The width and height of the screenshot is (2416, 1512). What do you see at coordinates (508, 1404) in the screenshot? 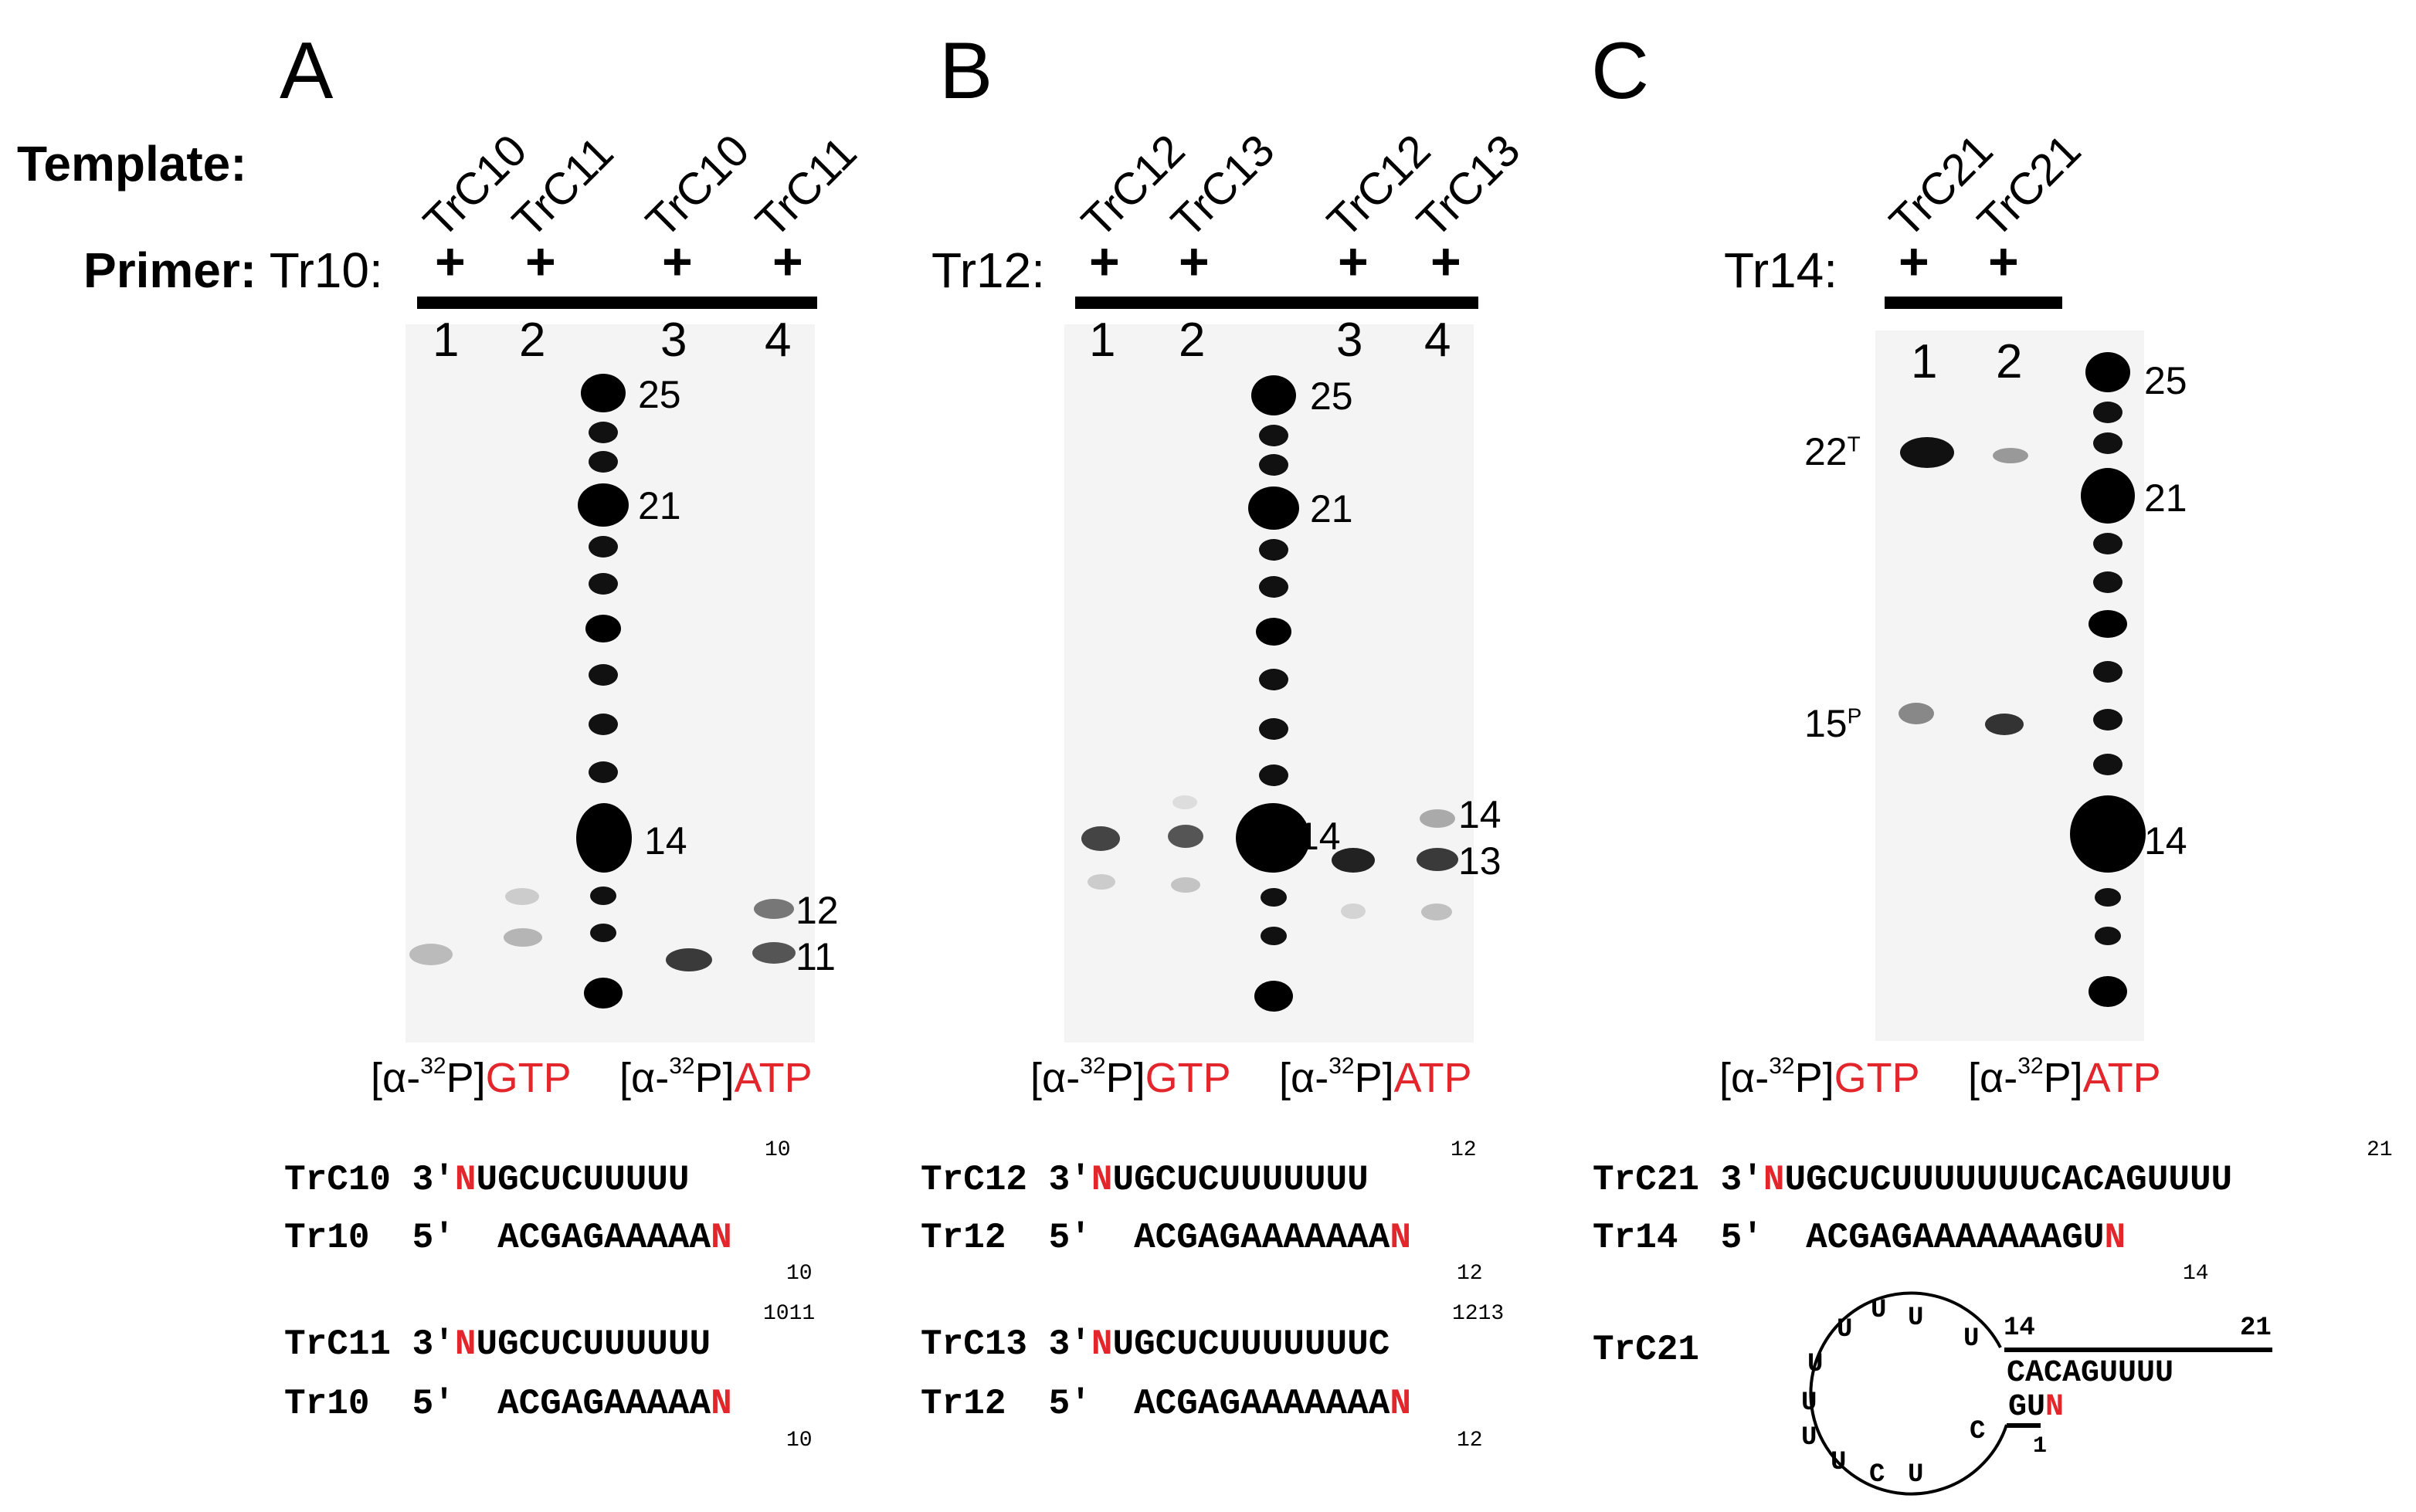
I see `seq-line-tr10-b: Tr10 5′ ACGAGAAAAAN` at bounding box center [508, 1404].